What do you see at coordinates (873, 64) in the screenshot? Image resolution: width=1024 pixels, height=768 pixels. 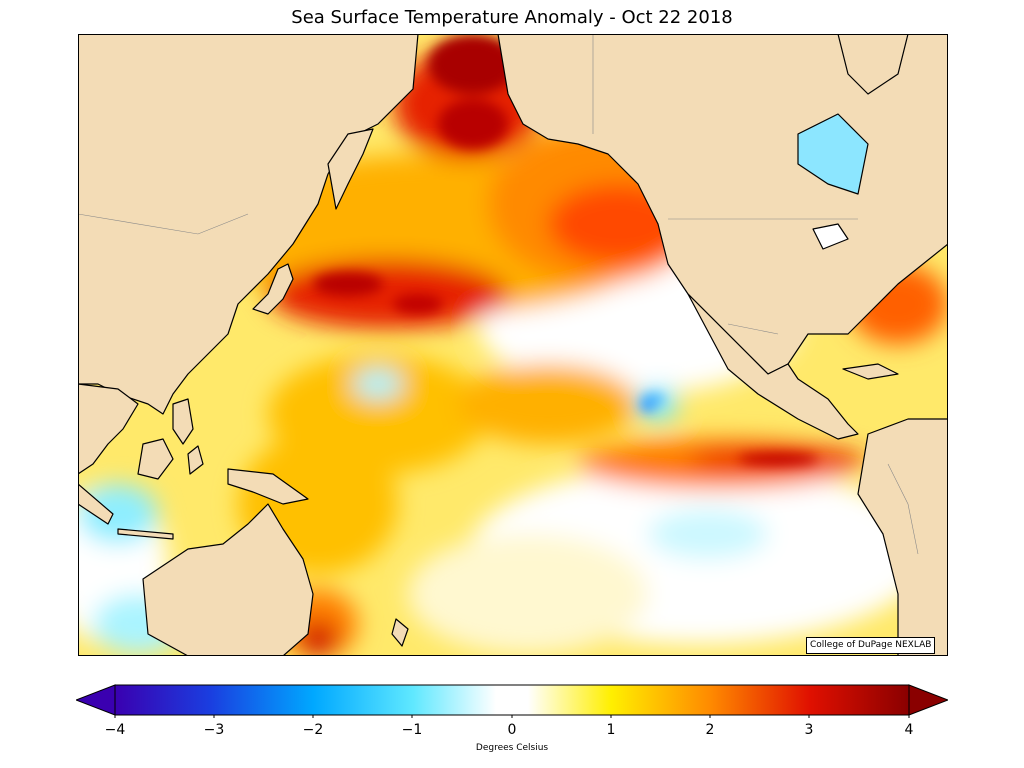 I see `land-arctic-islands` at bounding box center [873, 64].